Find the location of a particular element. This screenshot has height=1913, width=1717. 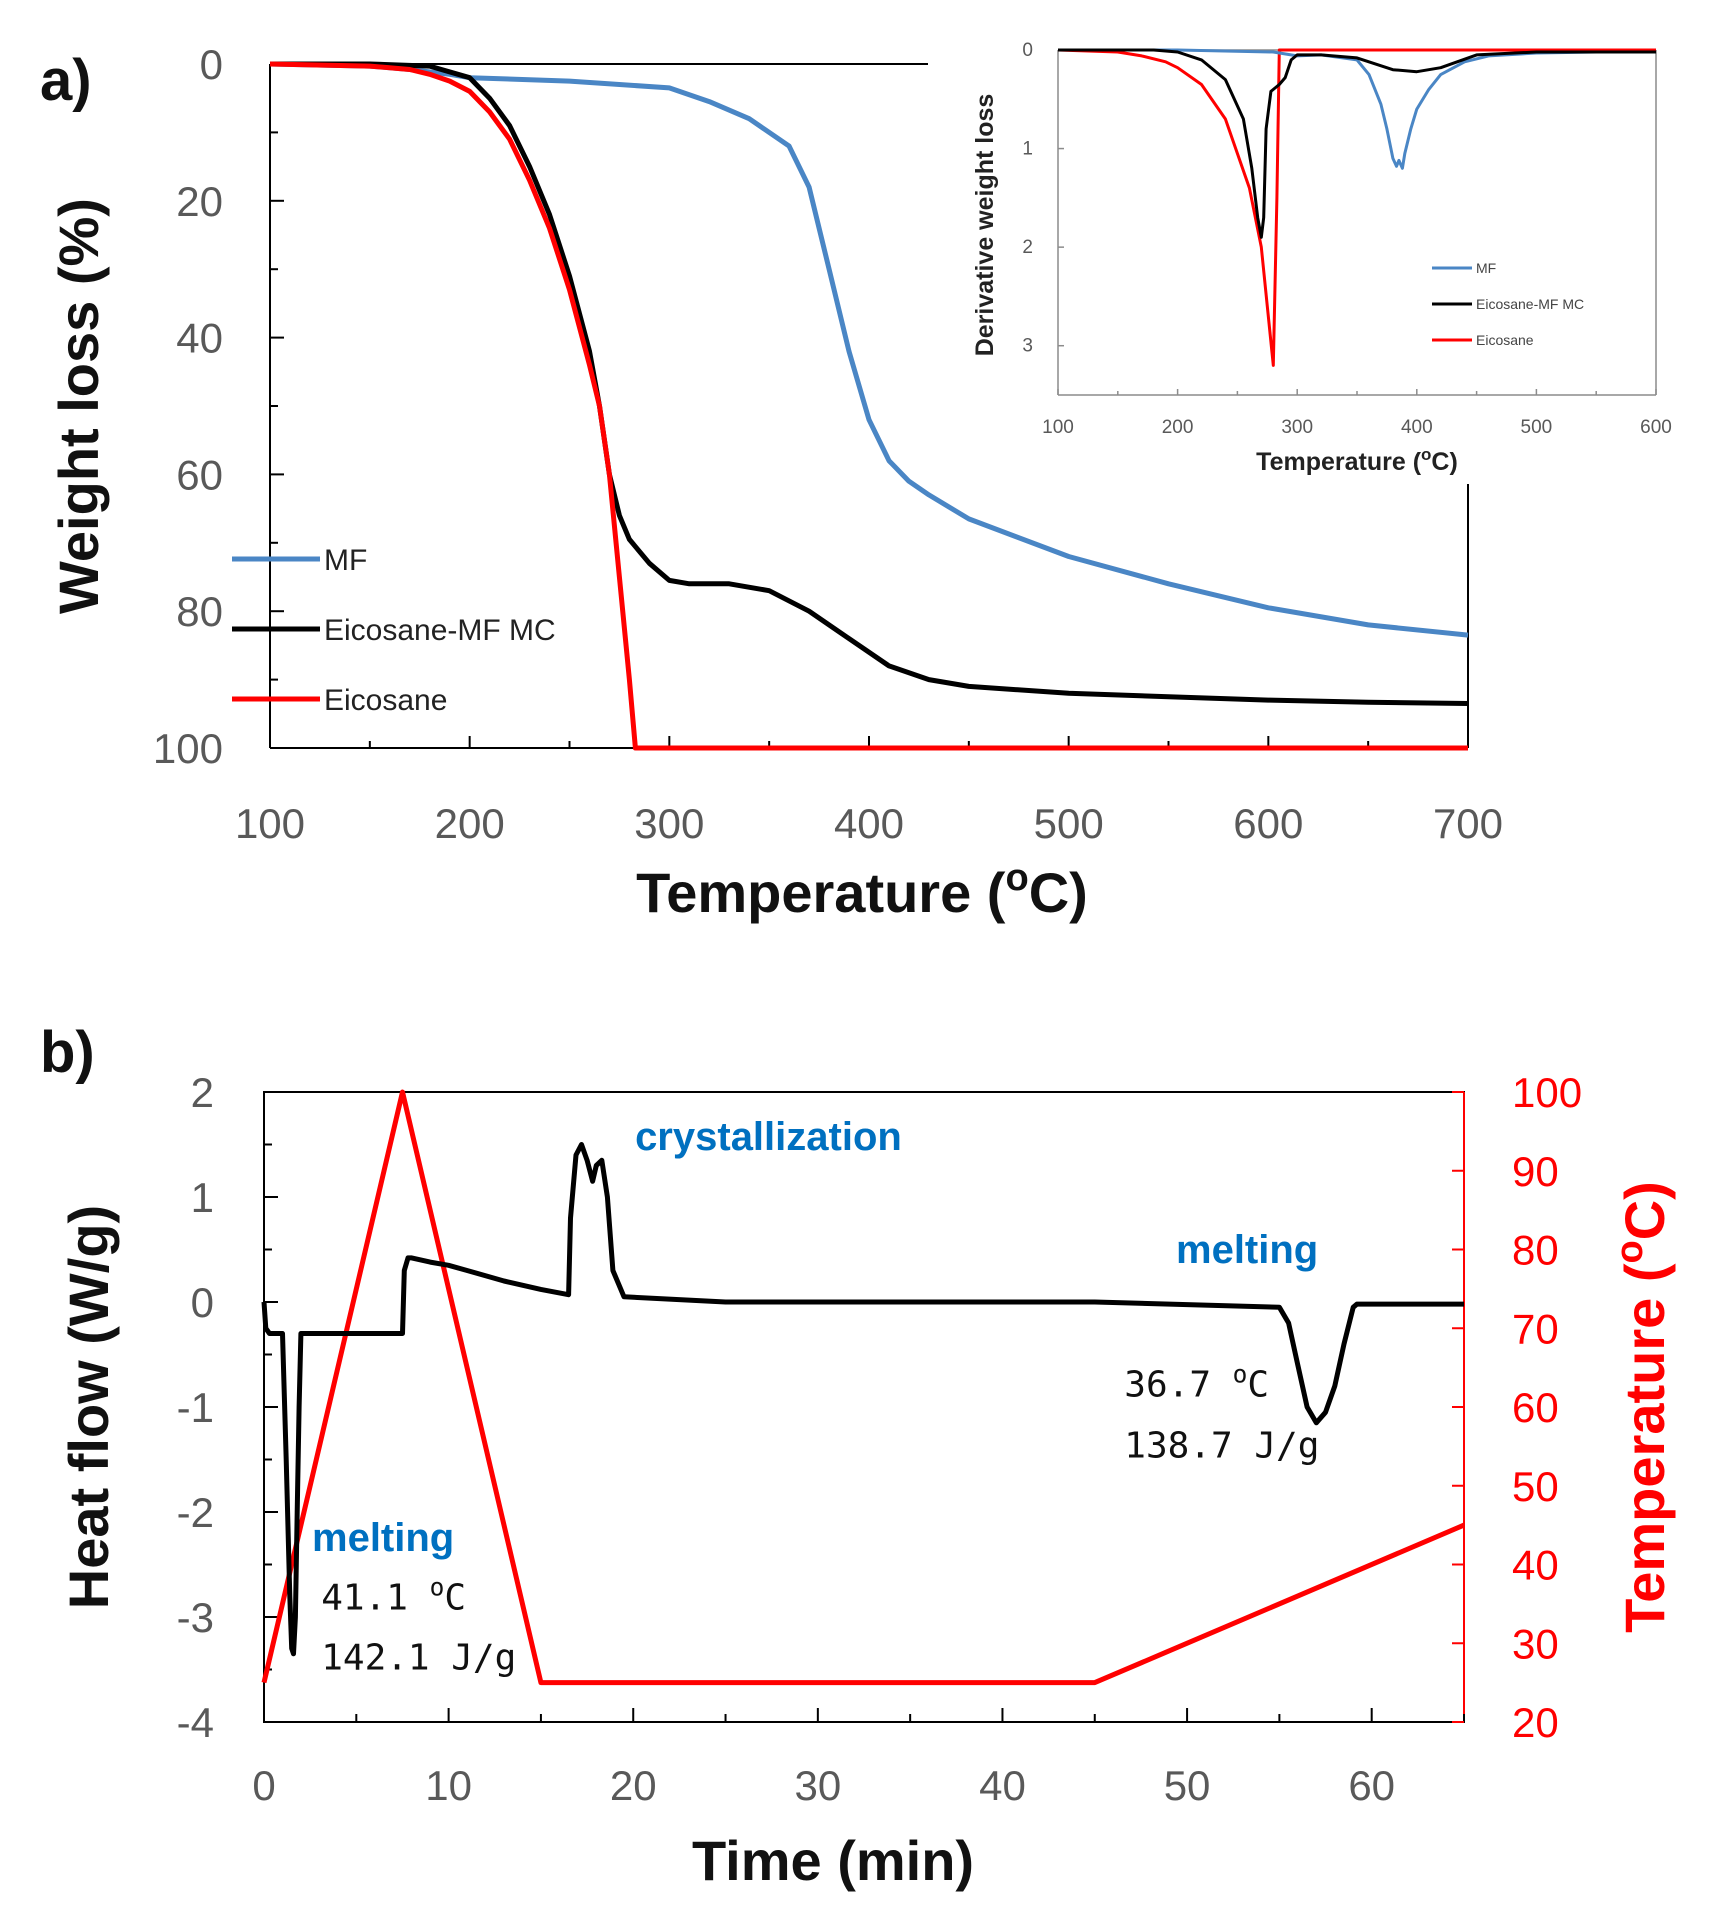

annotation-melting1-enthalpy: 142.1 J/g is located at coordinates (418, 1658).